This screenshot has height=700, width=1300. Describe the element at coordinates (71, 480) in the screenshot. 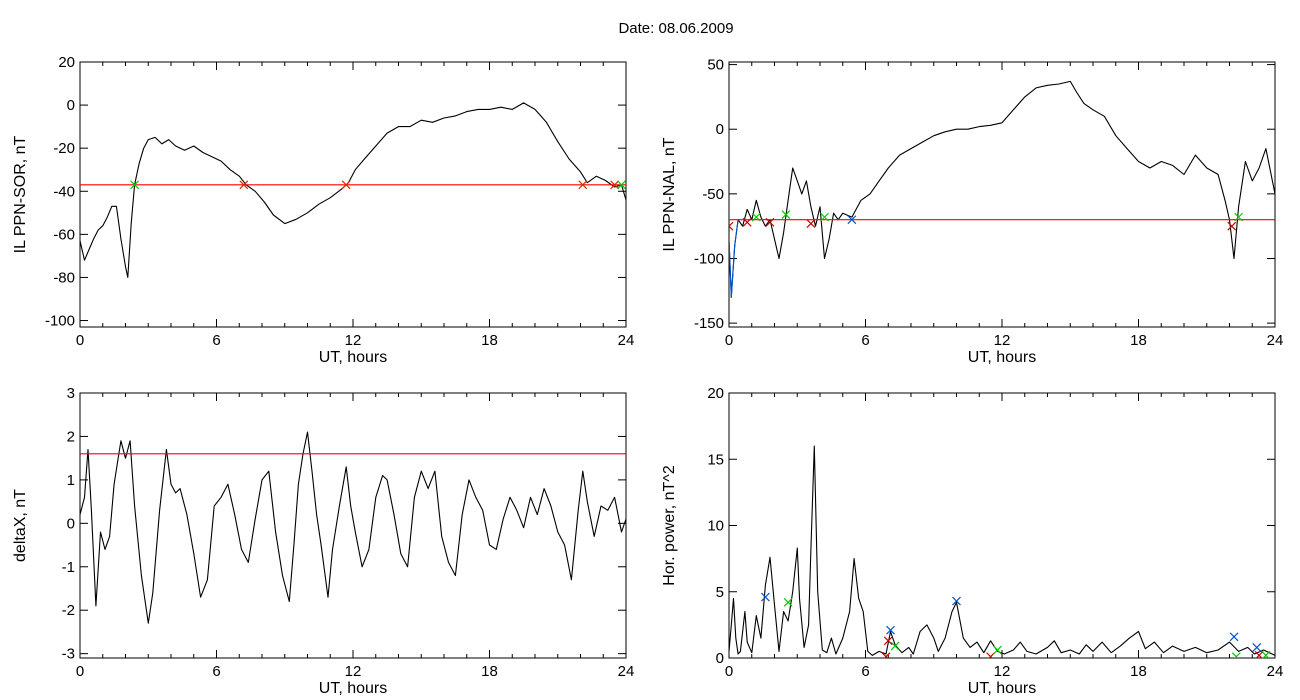

I see `y-tick-label: 1` at that location.